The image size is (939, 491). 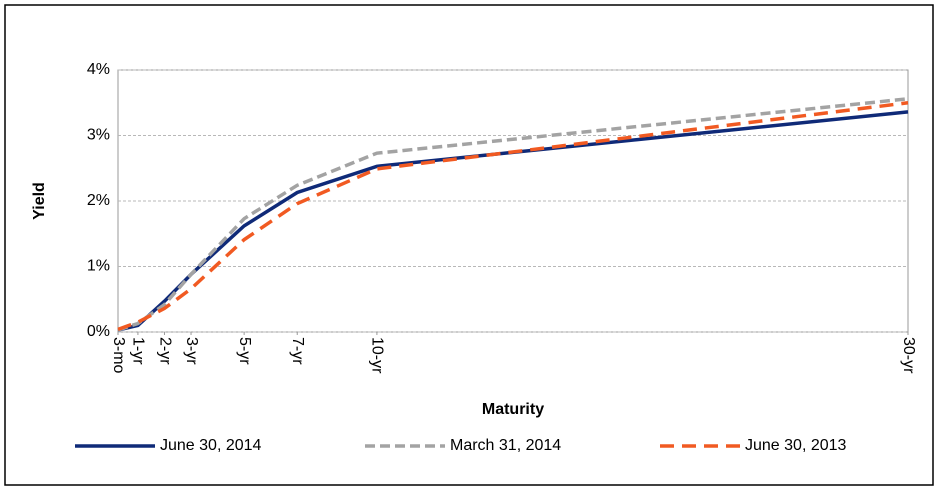 I want to click on x-tick-label: 7-yr, so click(x=297, y=351).